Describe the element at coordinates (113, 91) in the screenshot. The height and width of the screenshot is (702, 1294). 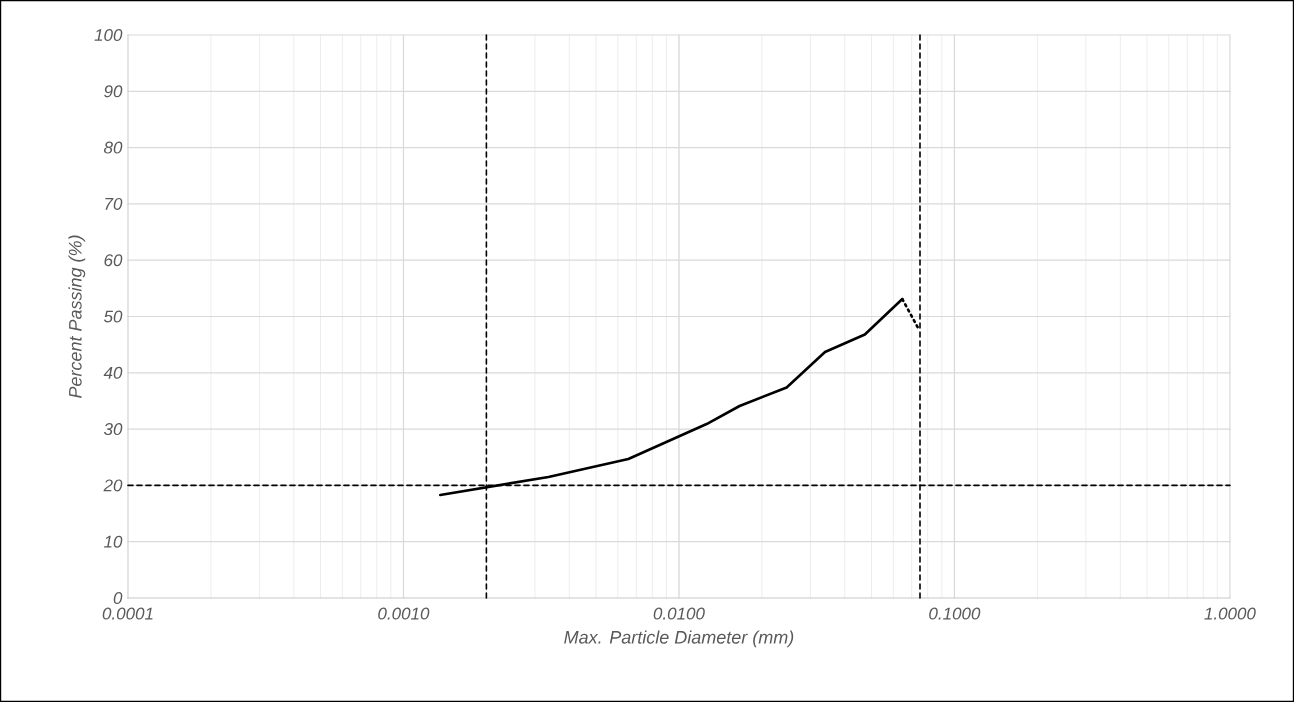
I see `y-tick-label: 90` at that location.